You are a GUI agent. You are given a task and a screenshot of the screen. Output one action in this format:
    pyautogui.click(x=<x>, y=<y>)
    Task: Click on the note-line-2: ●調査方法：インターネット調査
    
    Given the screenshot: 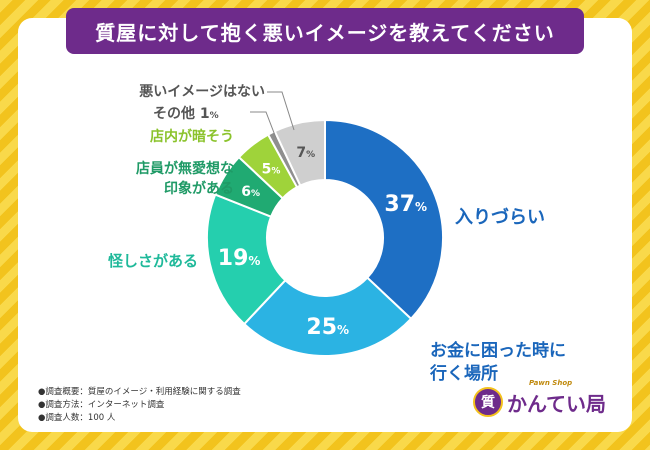 What is the action you would take?
    pyautogui.click(x=101, y=405)
    